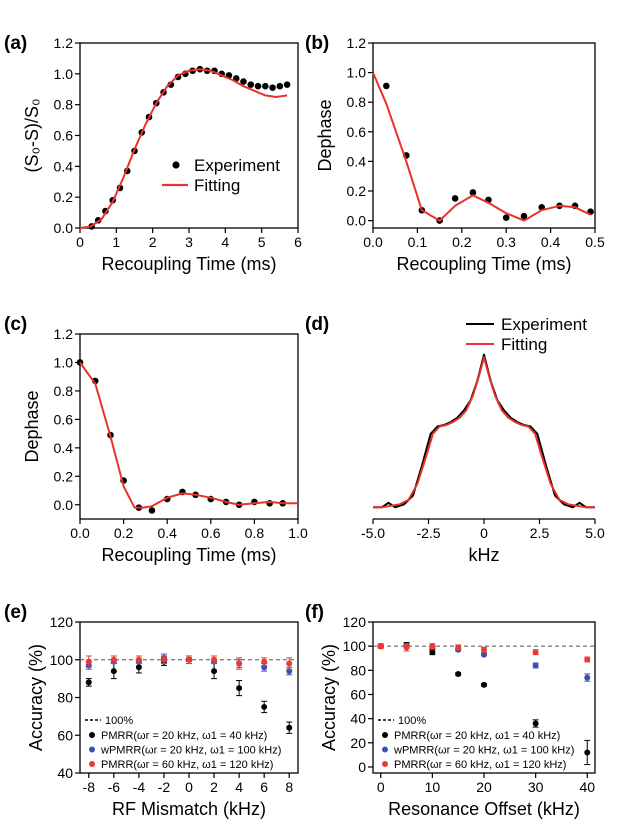  I want to click on x-tick-label: -6, so click(114, 787).